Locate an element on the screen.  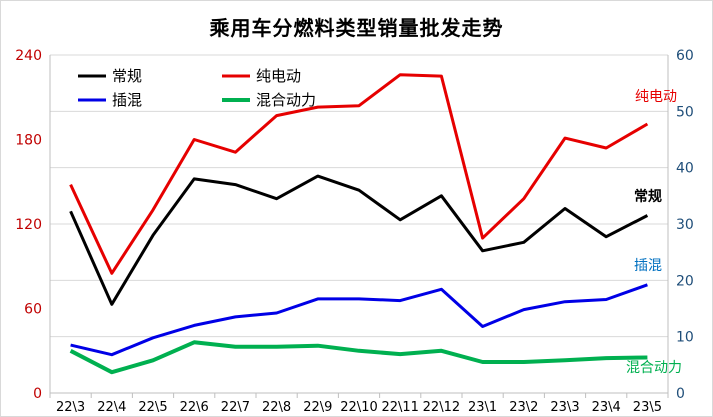
x-tick-label: 22\7 is located at coordinates (235, 407).